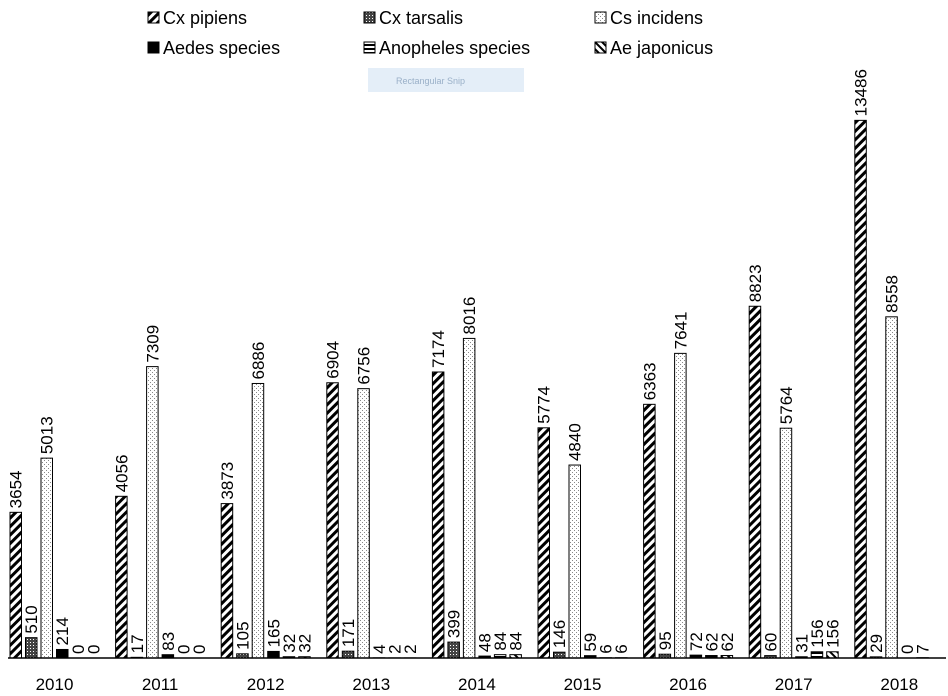  I want to click on data-label: 6363, so click(649, 382).